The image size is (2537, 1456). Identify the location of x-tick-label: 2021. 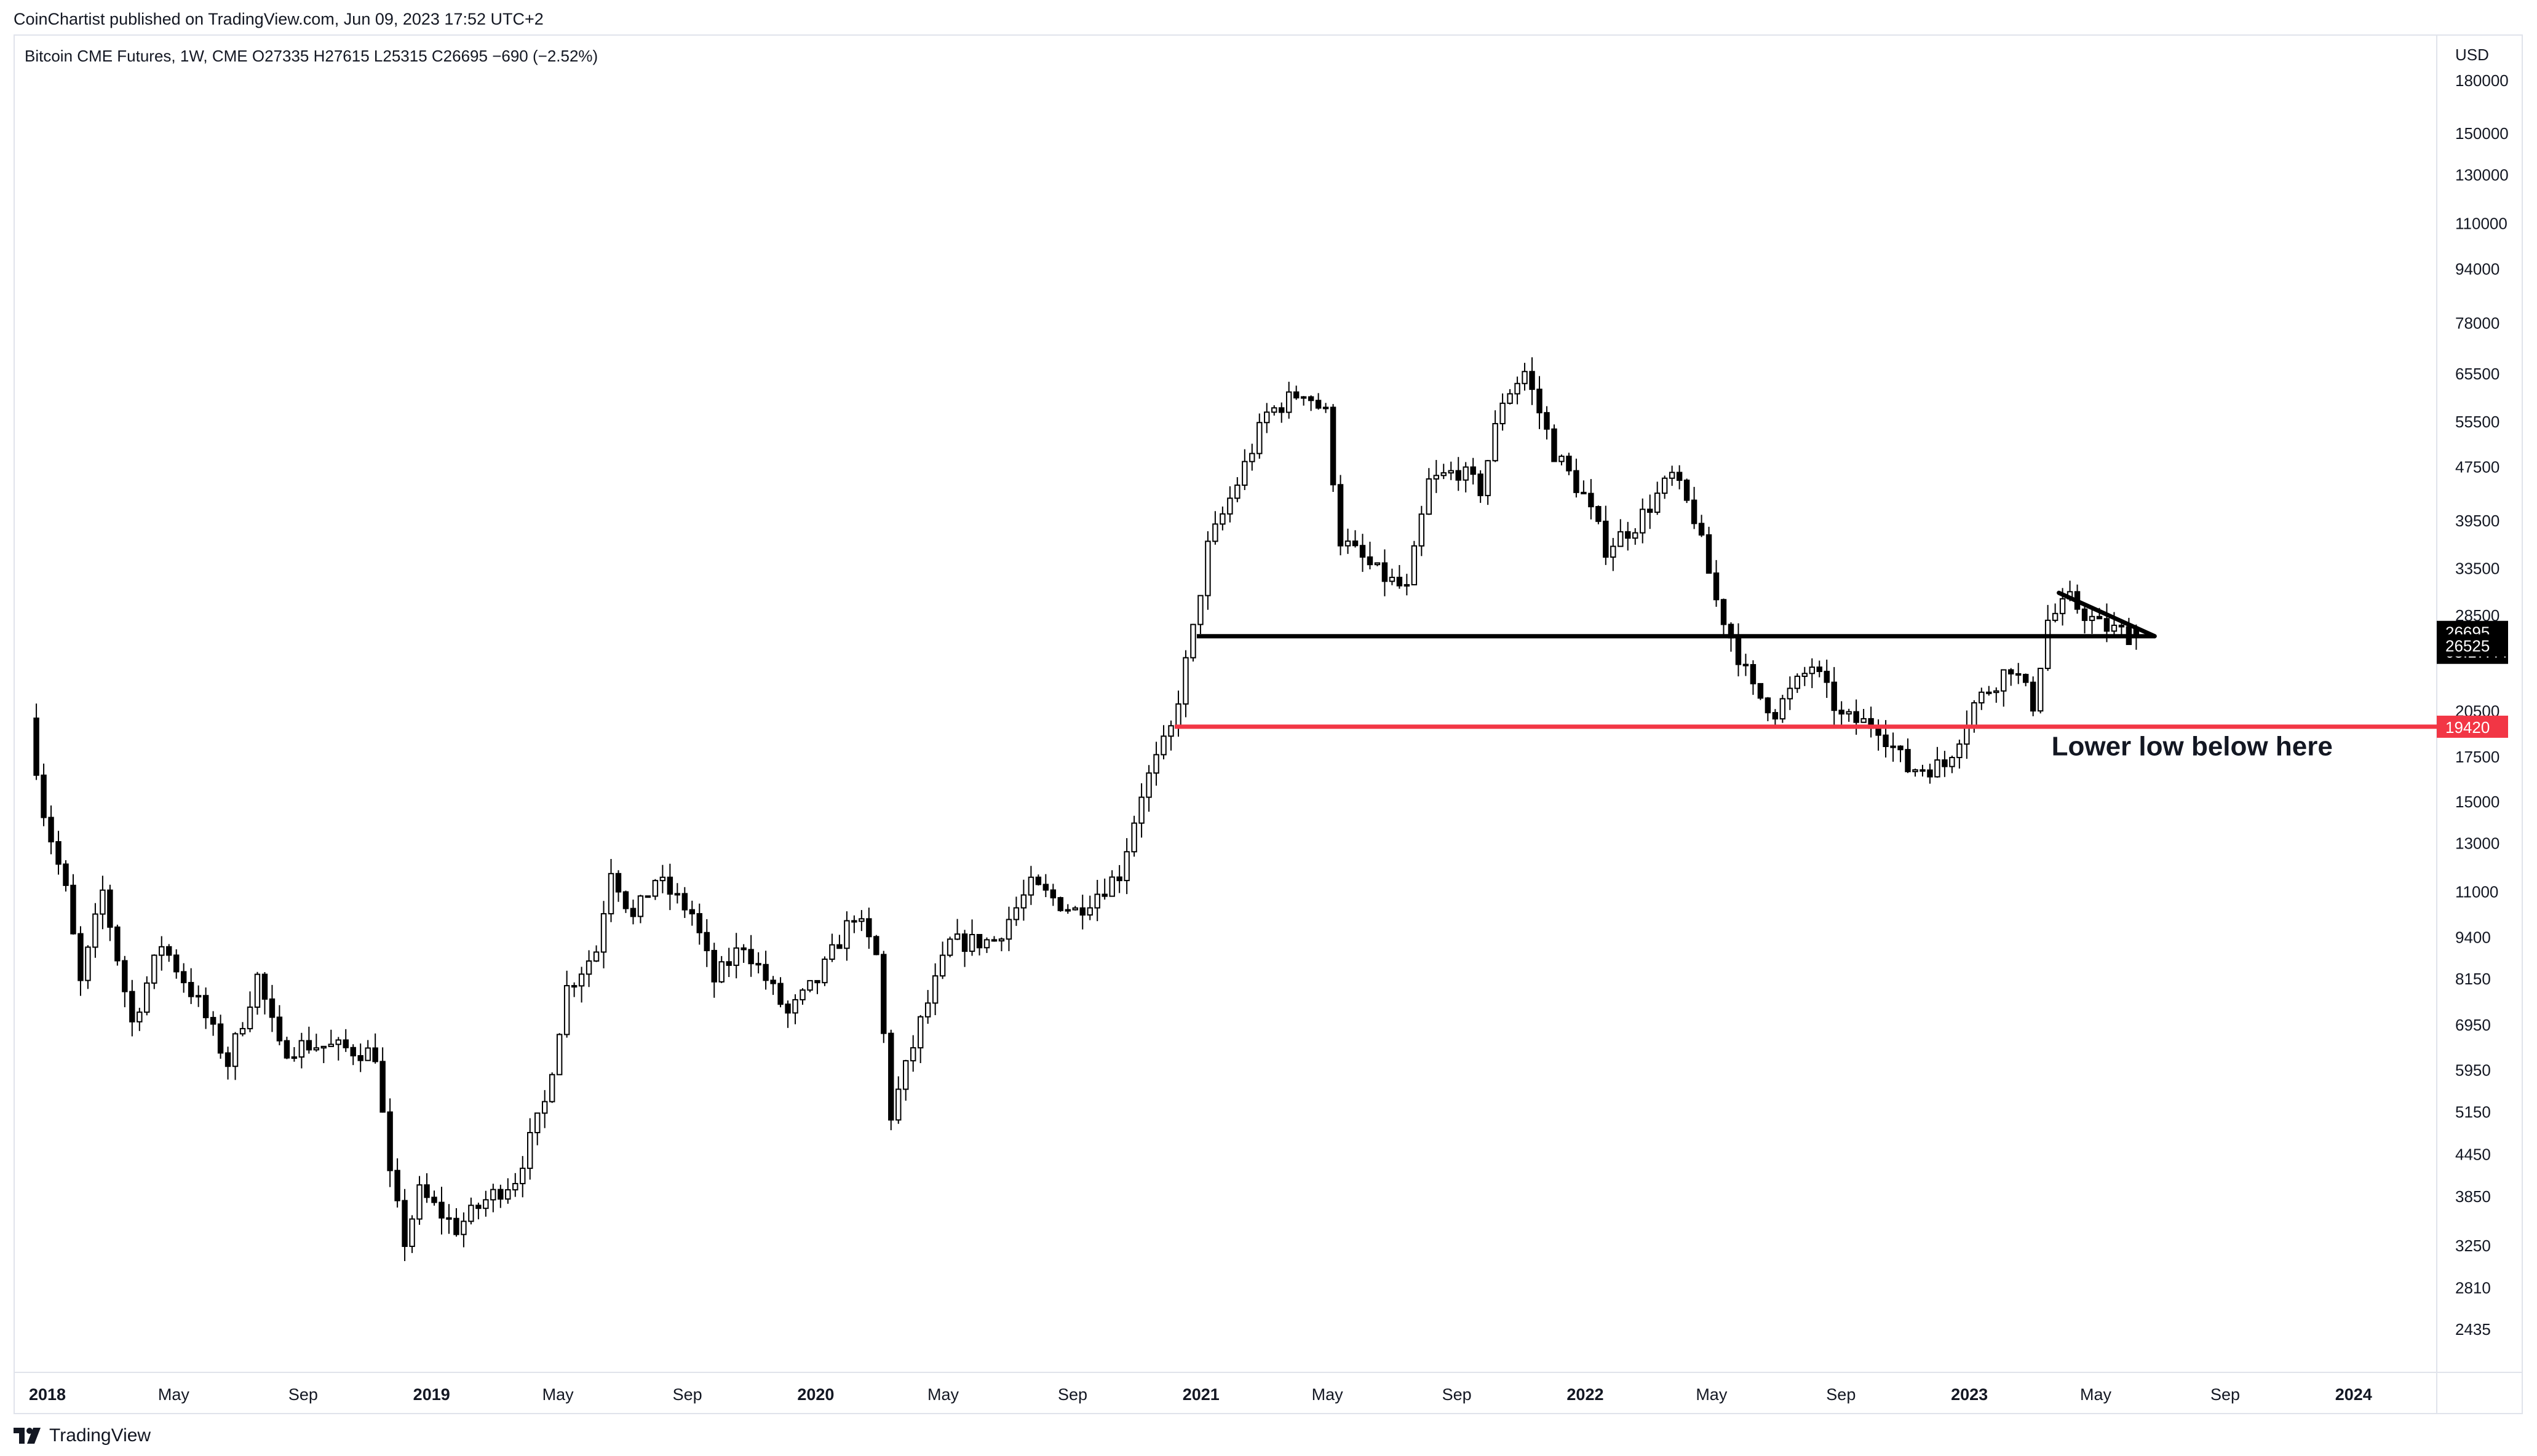
(1201, 1394).